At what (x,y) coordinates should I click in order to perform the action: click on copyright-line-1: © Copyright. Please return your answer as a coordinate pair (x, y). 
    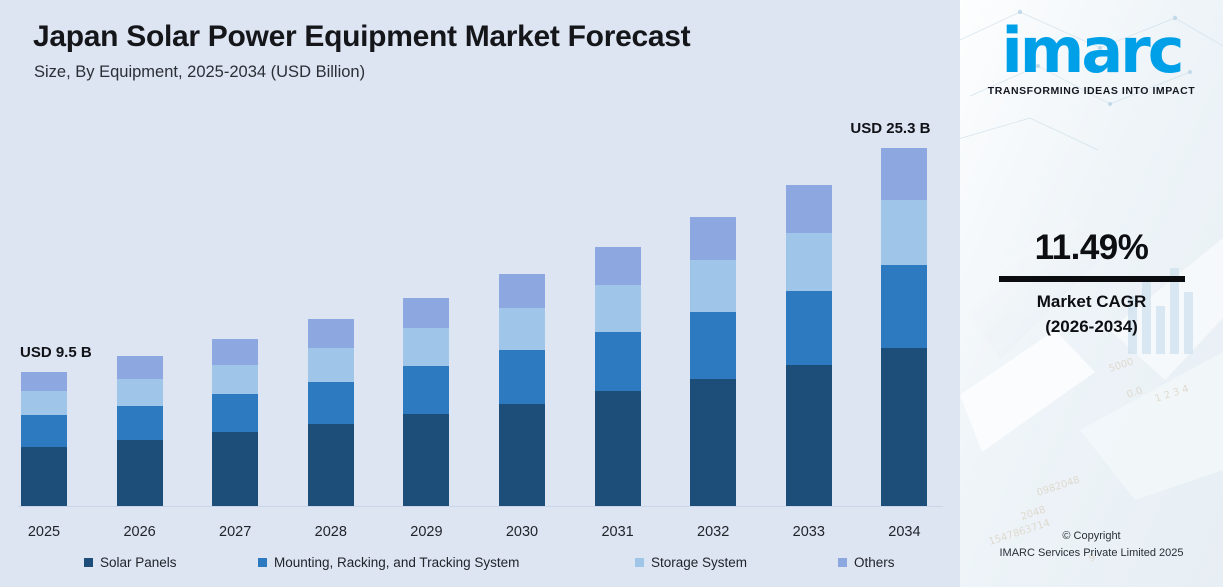
    Looking at the image, I should click on (1091, 536).